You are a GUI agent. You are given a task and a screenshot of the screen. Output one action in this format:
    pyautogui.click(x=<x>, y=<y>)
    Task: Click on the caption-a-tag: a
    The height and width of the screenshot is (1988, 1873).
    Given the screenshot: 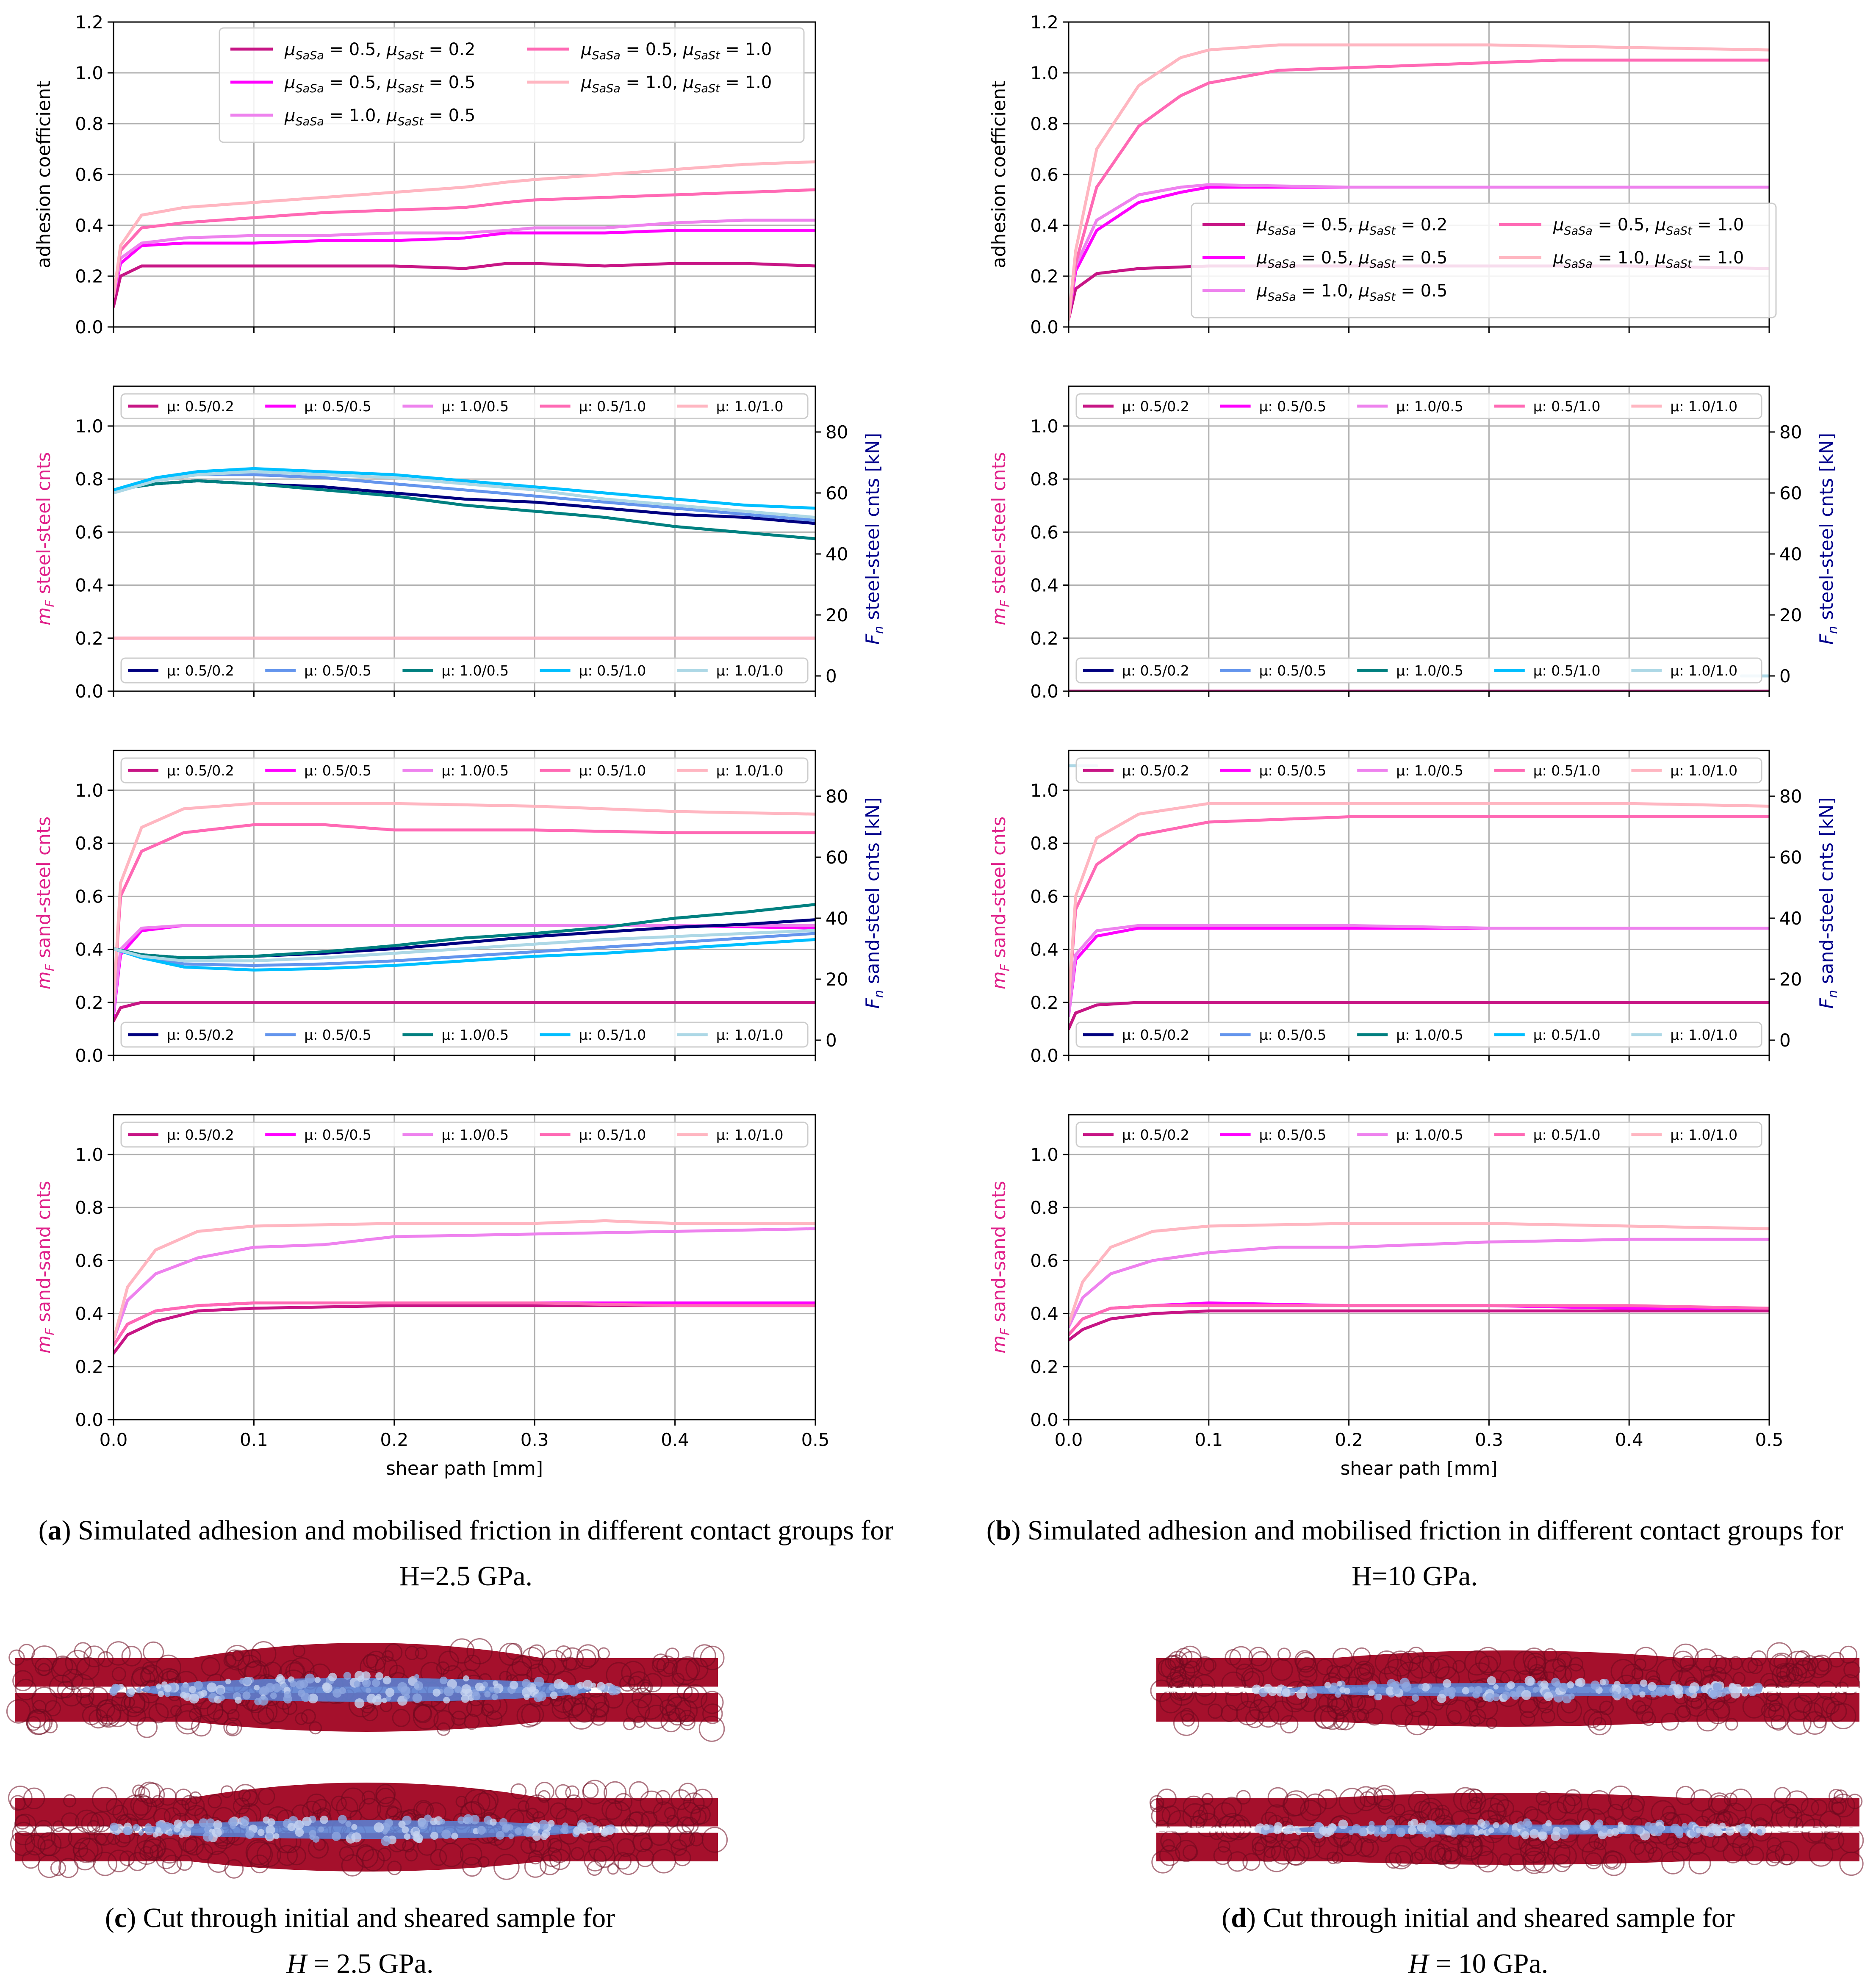 What is the action you would take?
    pyautogui.click(x=54, y=1530)
    